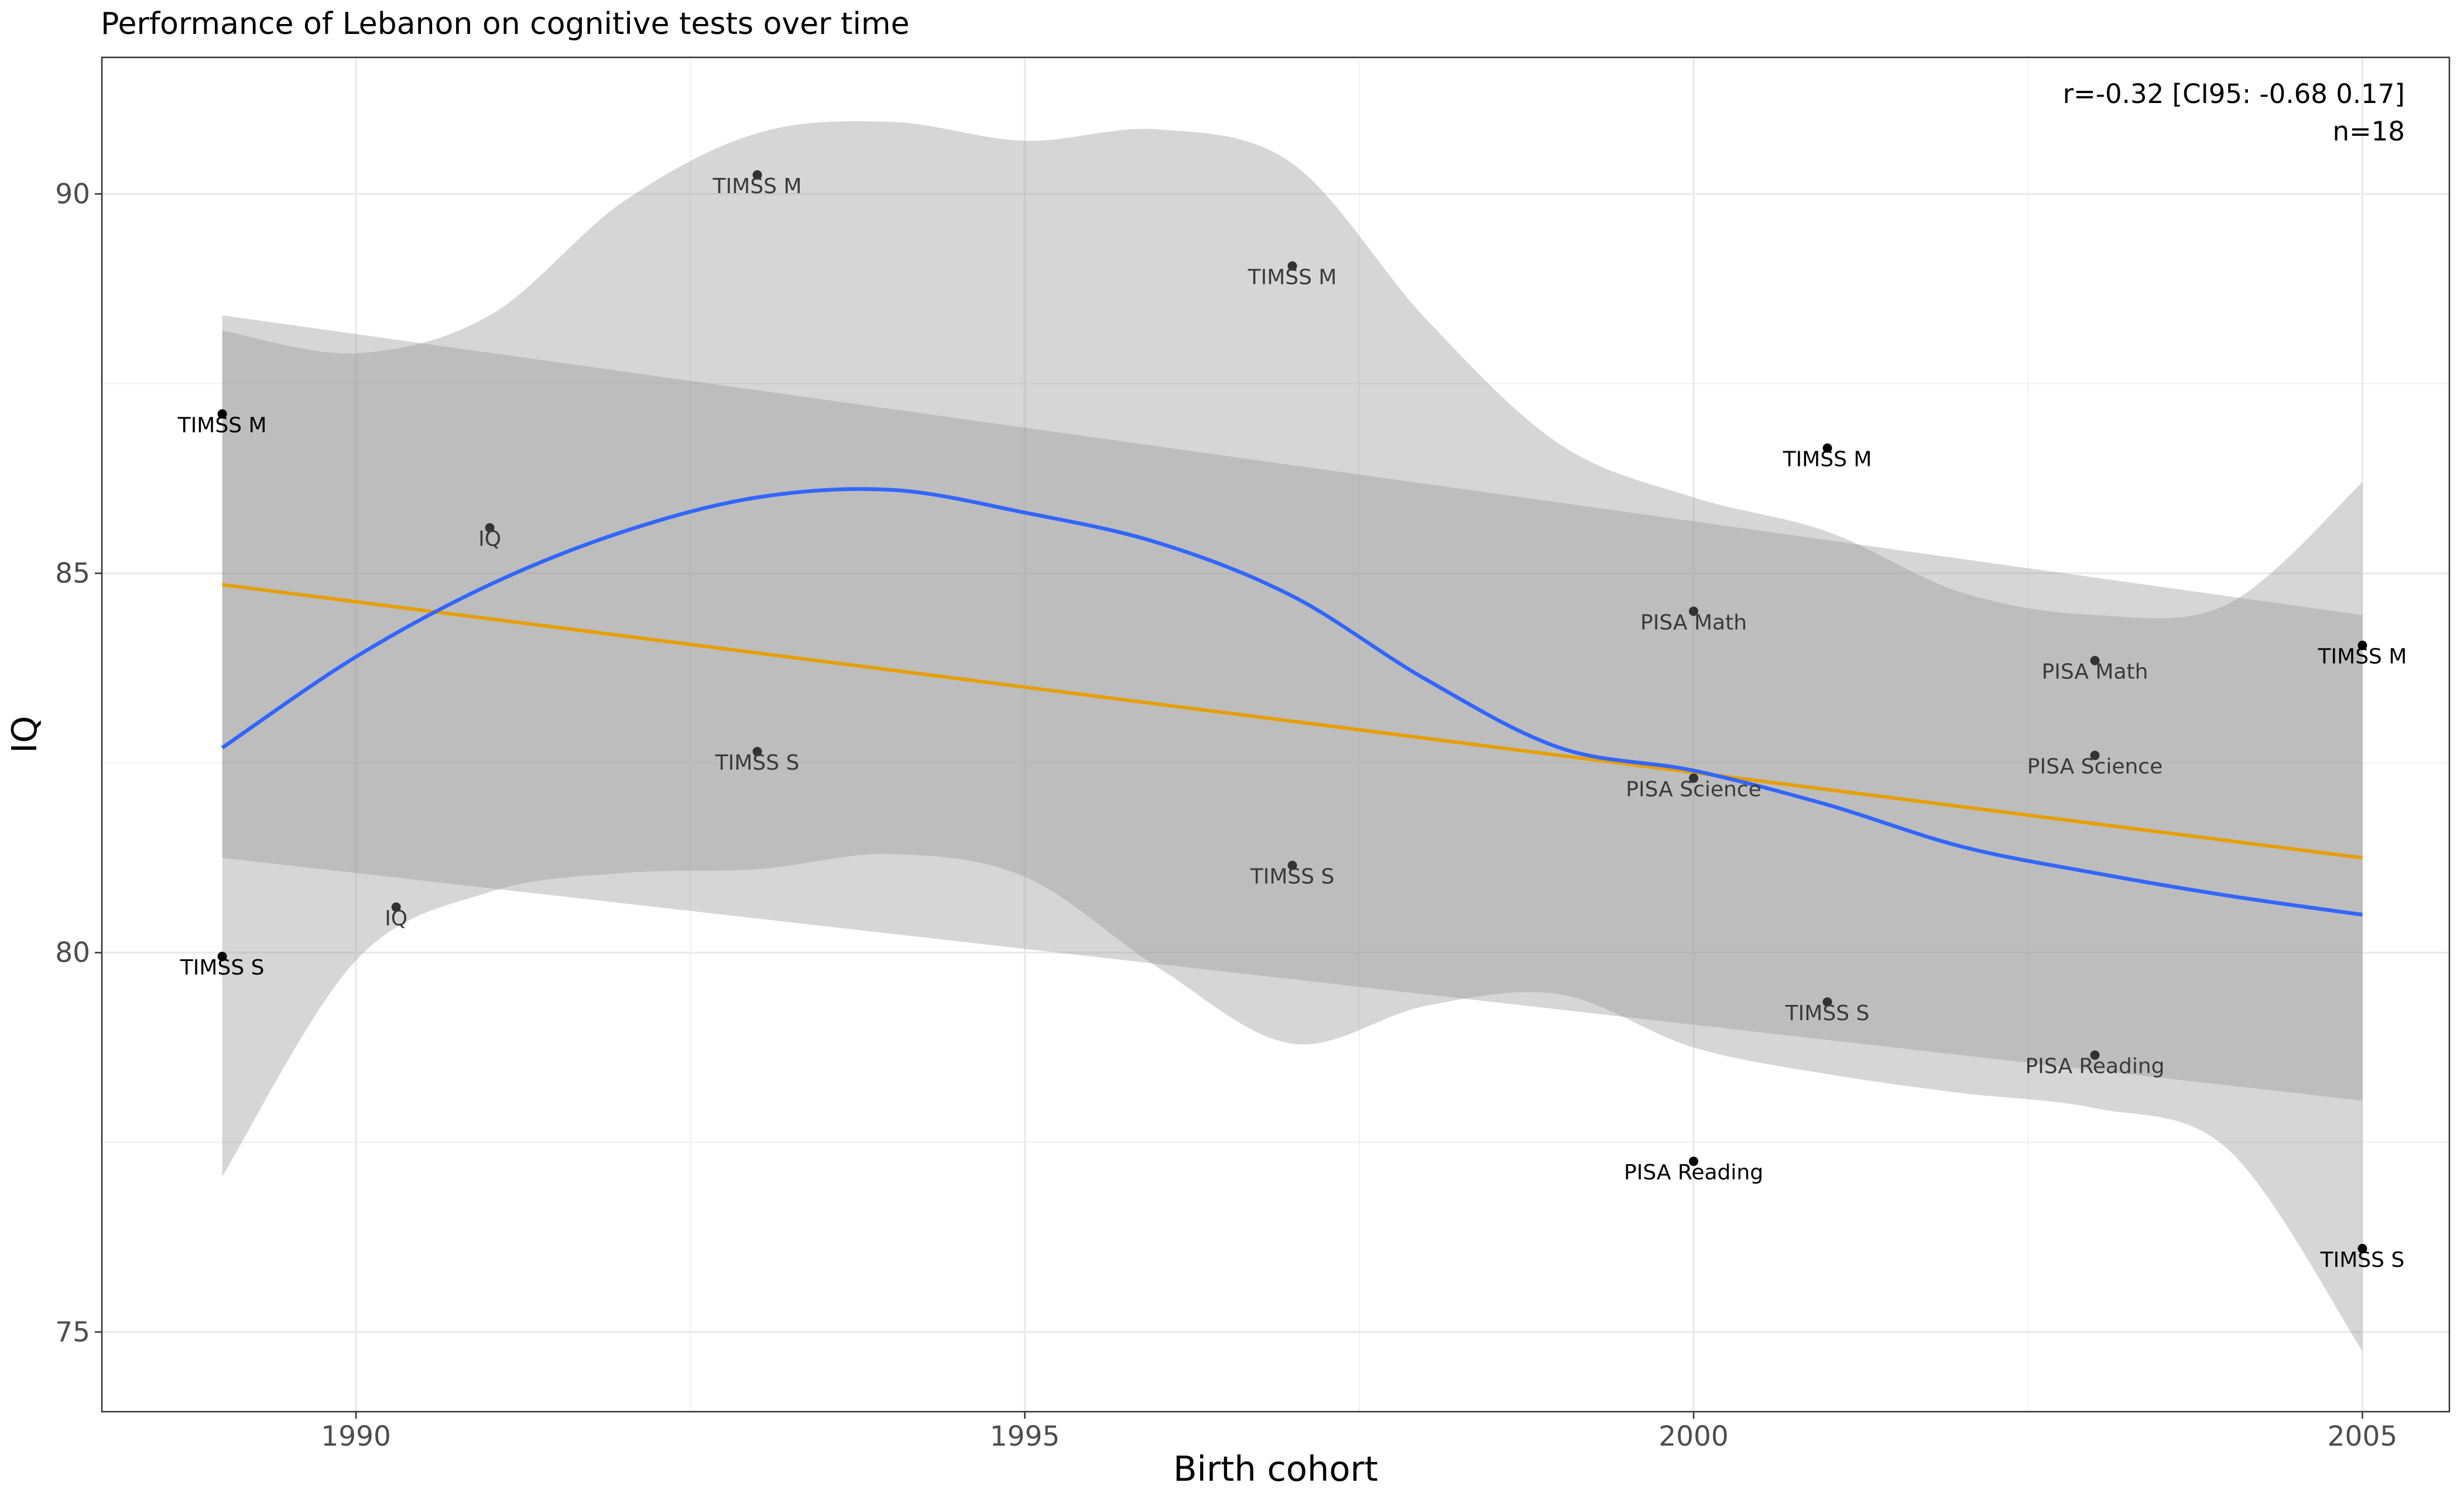 This screenshot has height=1503, width=2464. Describe the element at coordinates (2363, 1436) in the screenshot. I see `x-tick-label: 2005` at that location.